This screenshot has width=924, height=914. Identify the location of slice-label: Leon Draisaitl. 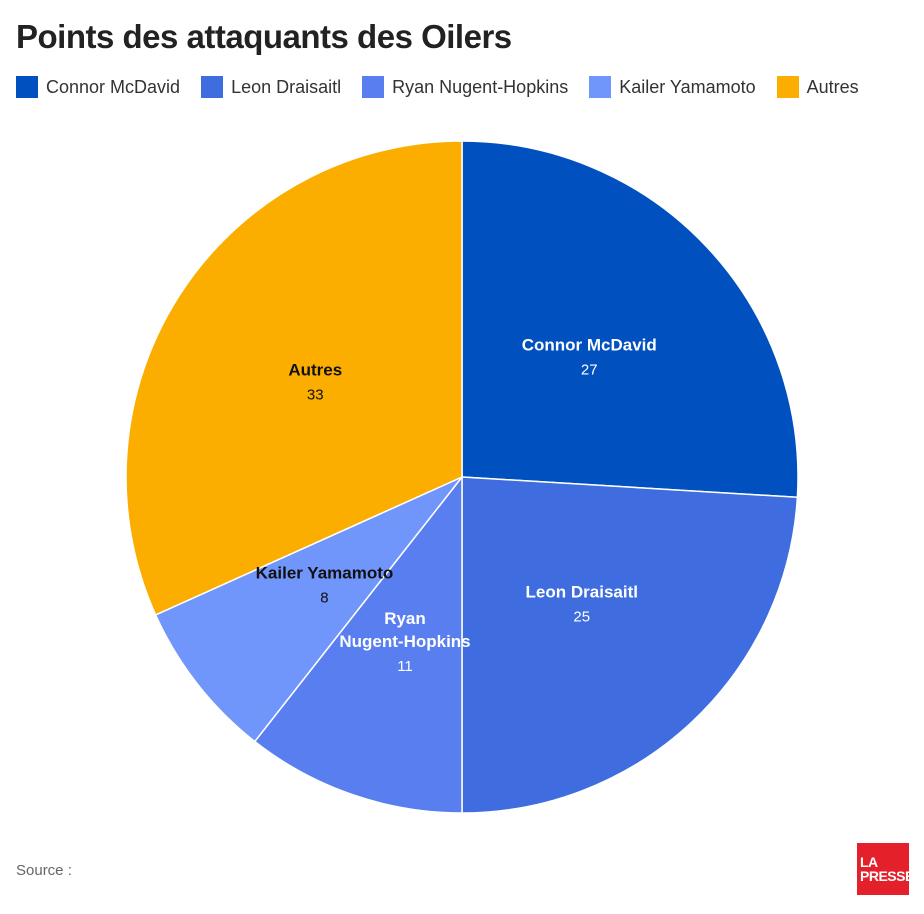
(582, 592).